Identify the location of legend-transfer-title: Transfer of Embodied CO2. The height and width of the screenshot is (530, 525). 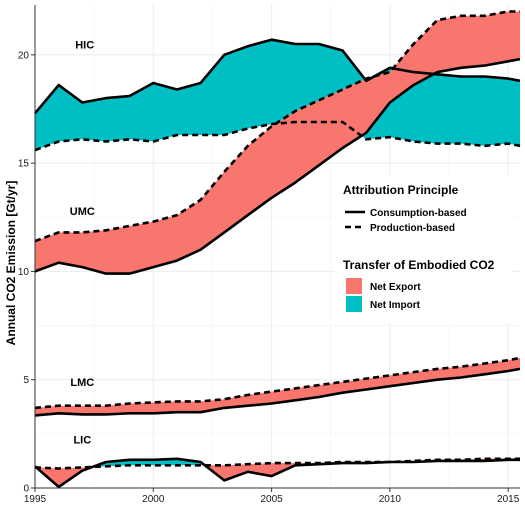
(419, 265).